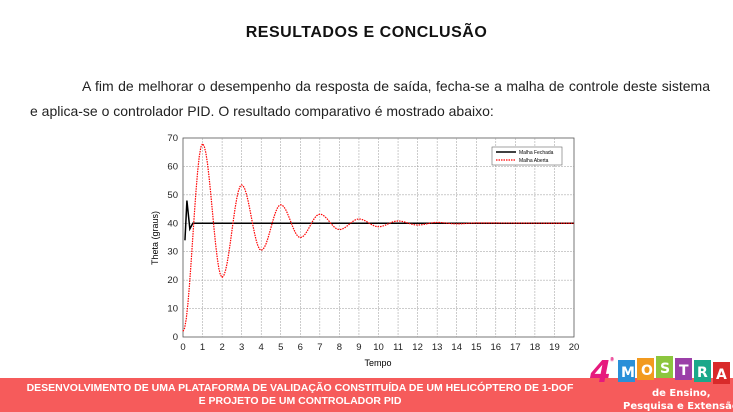 This screenshot has height=412, width=733. I want to click on series-line-malha-fechada, so click(379, 220).